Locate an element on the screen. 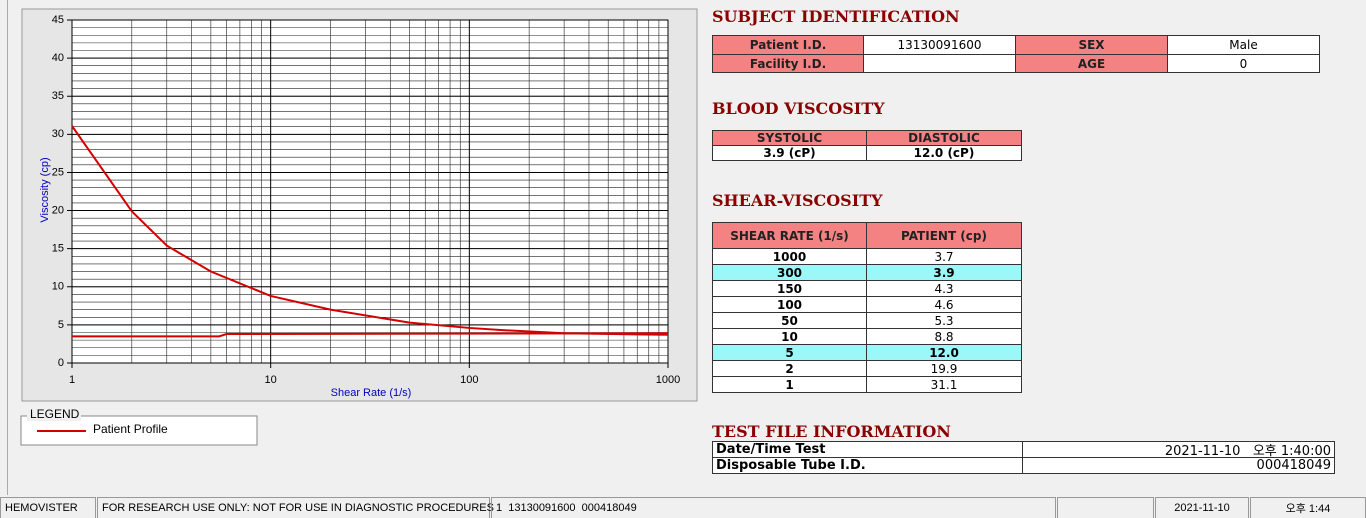 The height and width of the screenshot is (518, 1366). section-title: BLOOD VISCOSITY is located at coordinates (798, 108).